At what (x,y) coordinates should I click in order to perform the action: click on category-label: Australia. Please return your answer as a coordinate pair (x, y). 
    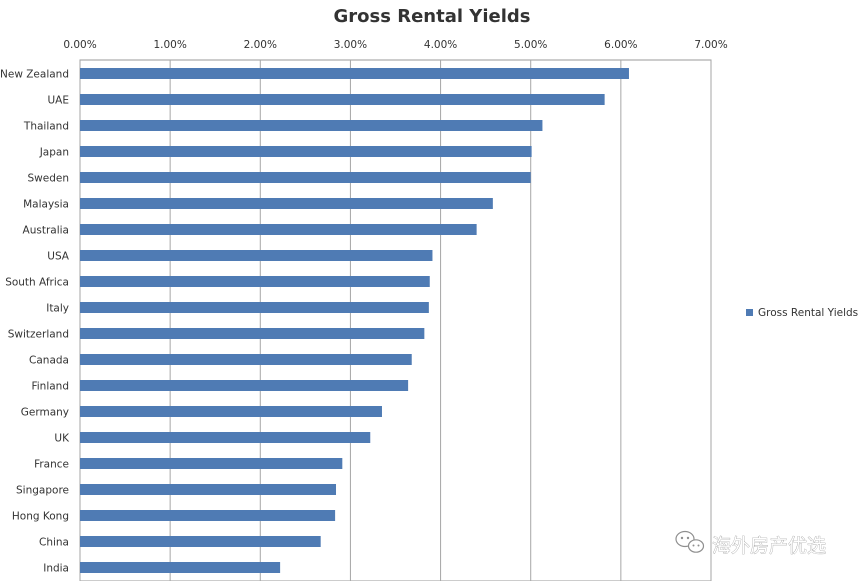
    Looking at the image, I should click on (46, 231).